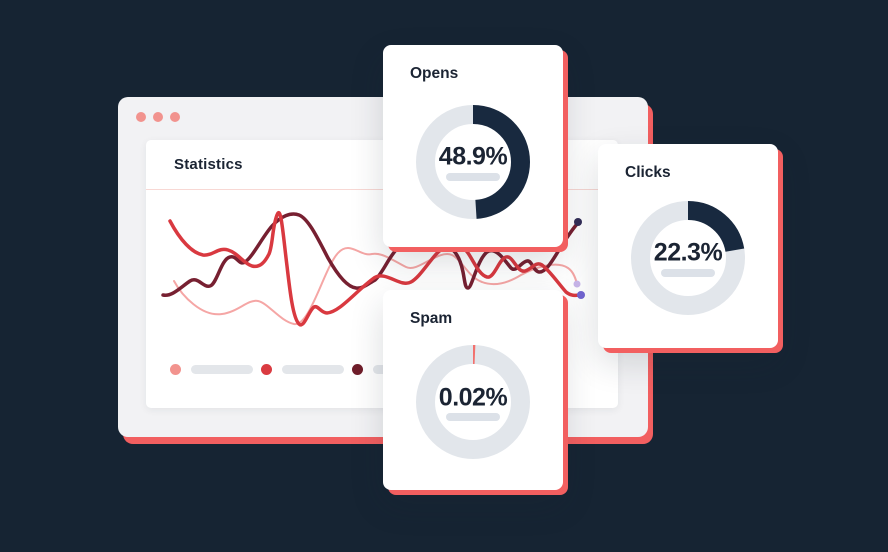  What do you see at coordinates (357, 369) in the screenshot?
I see `legend-dot-maroon` at bounding box center [357, 369].